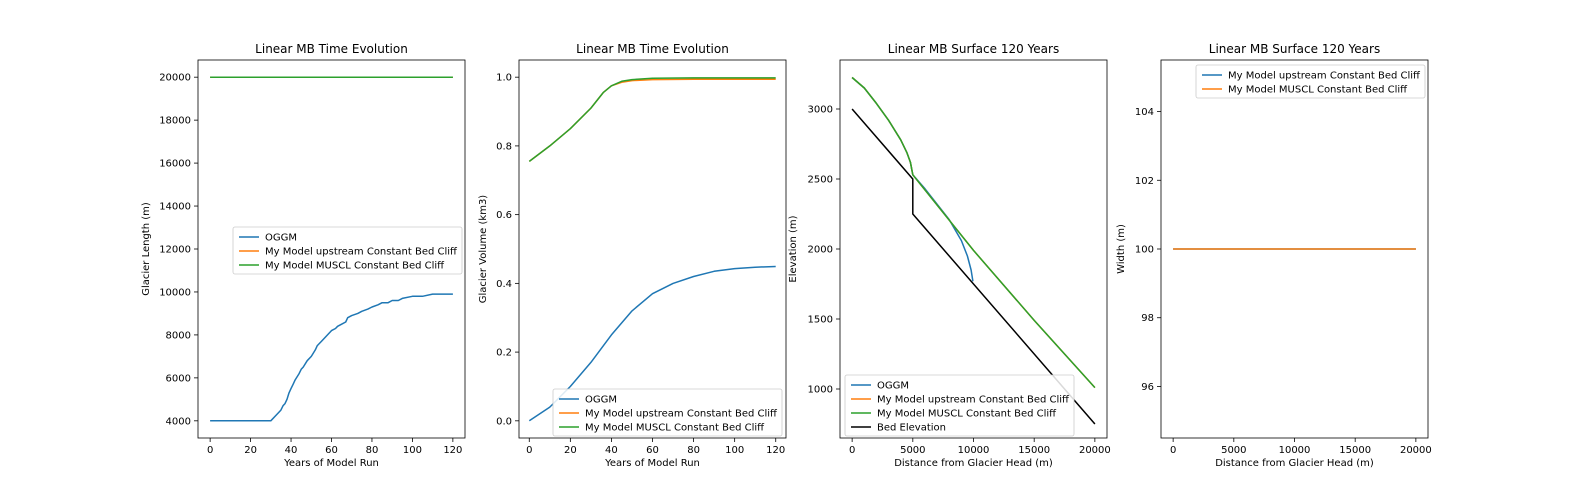 Image resolution: width=1584 pixels, height=504 pixels. Describe the element at coordinates (911, 428) in the screenshot. I see `legend-label: Bed Elevation` at that location.